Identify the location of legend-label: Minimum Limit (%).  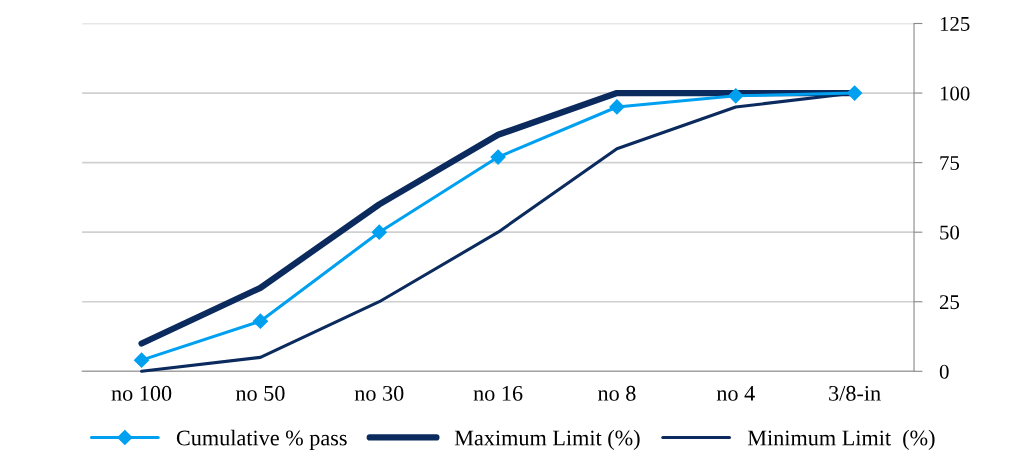
(841, 439).